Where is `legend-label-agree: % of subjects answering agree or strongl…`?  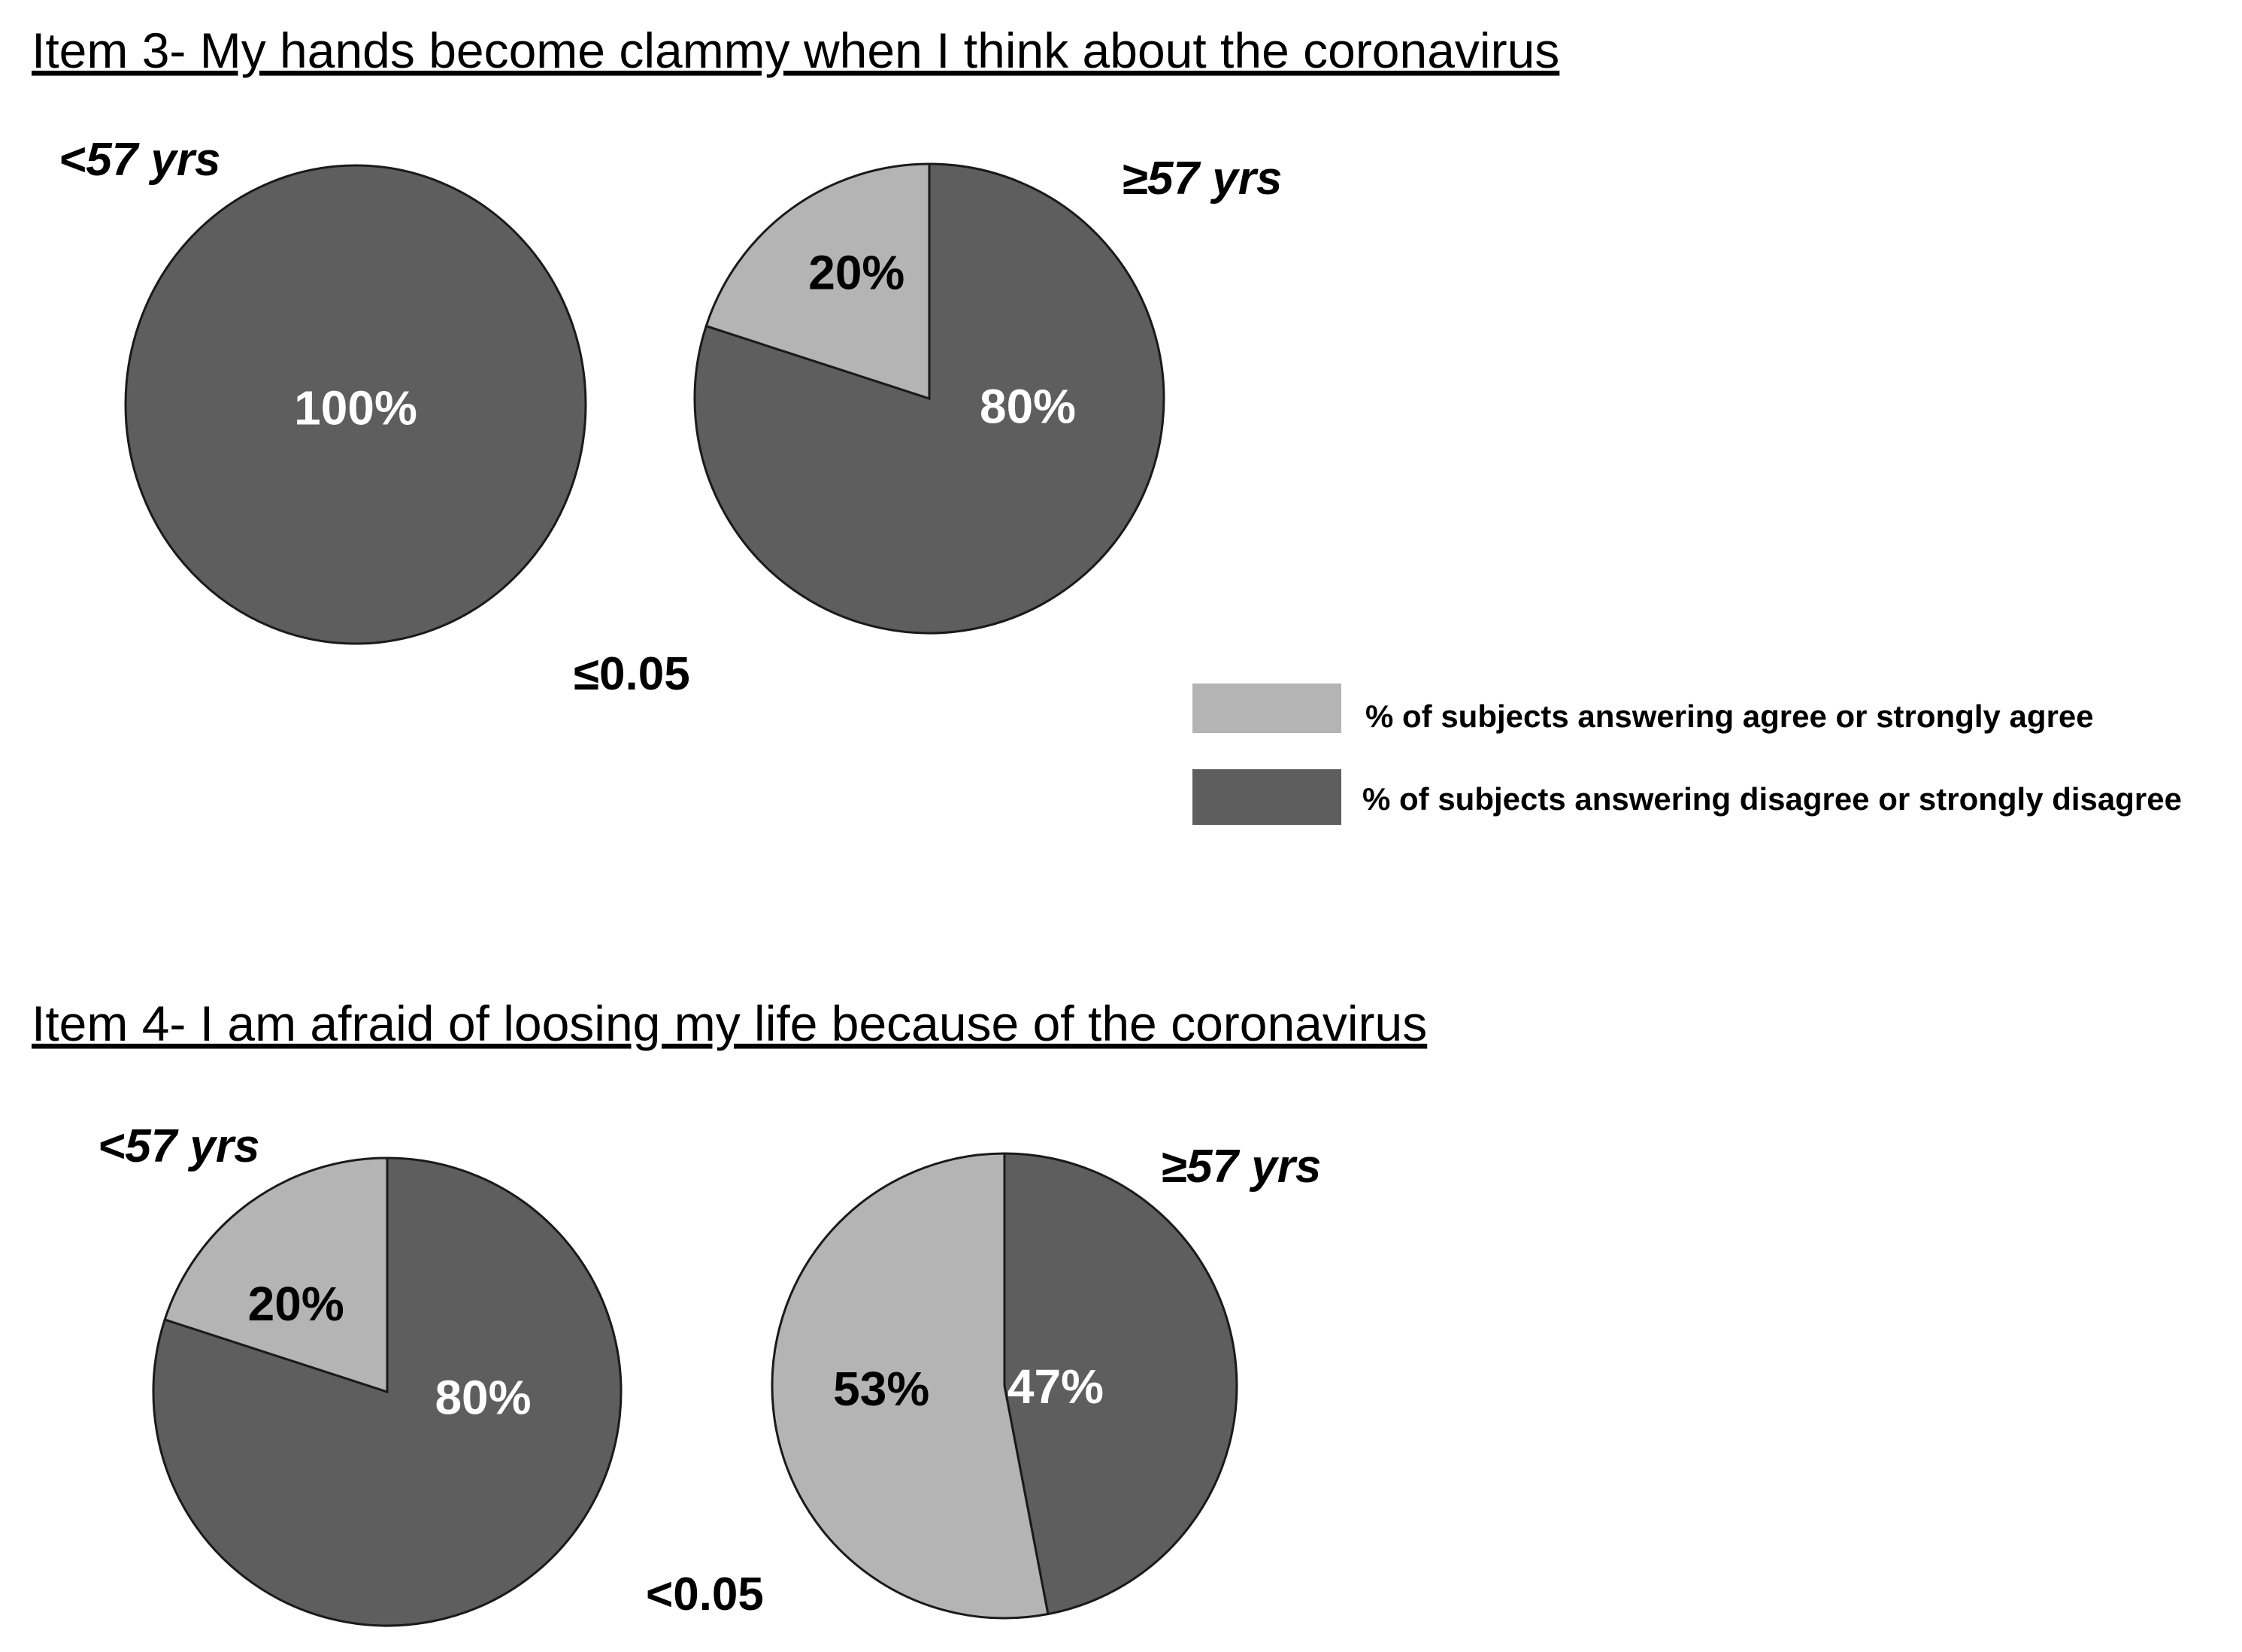
legend-label-agree: % of subjects answering agree or strongl… is located at coordinates (1729, 716).